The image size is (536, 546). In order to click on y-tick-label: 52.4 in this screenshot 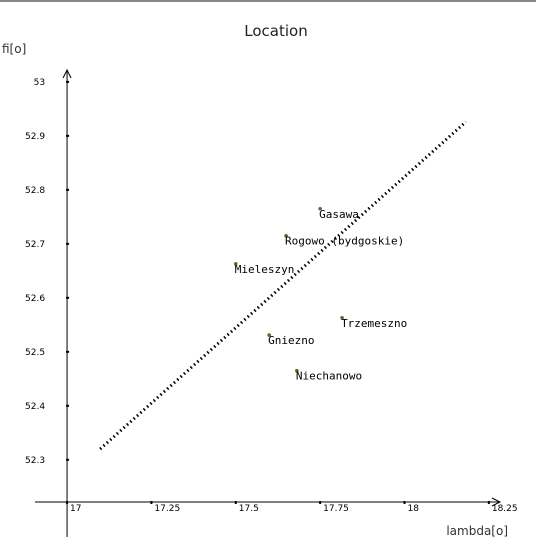, I will do `click(35, 407)`.